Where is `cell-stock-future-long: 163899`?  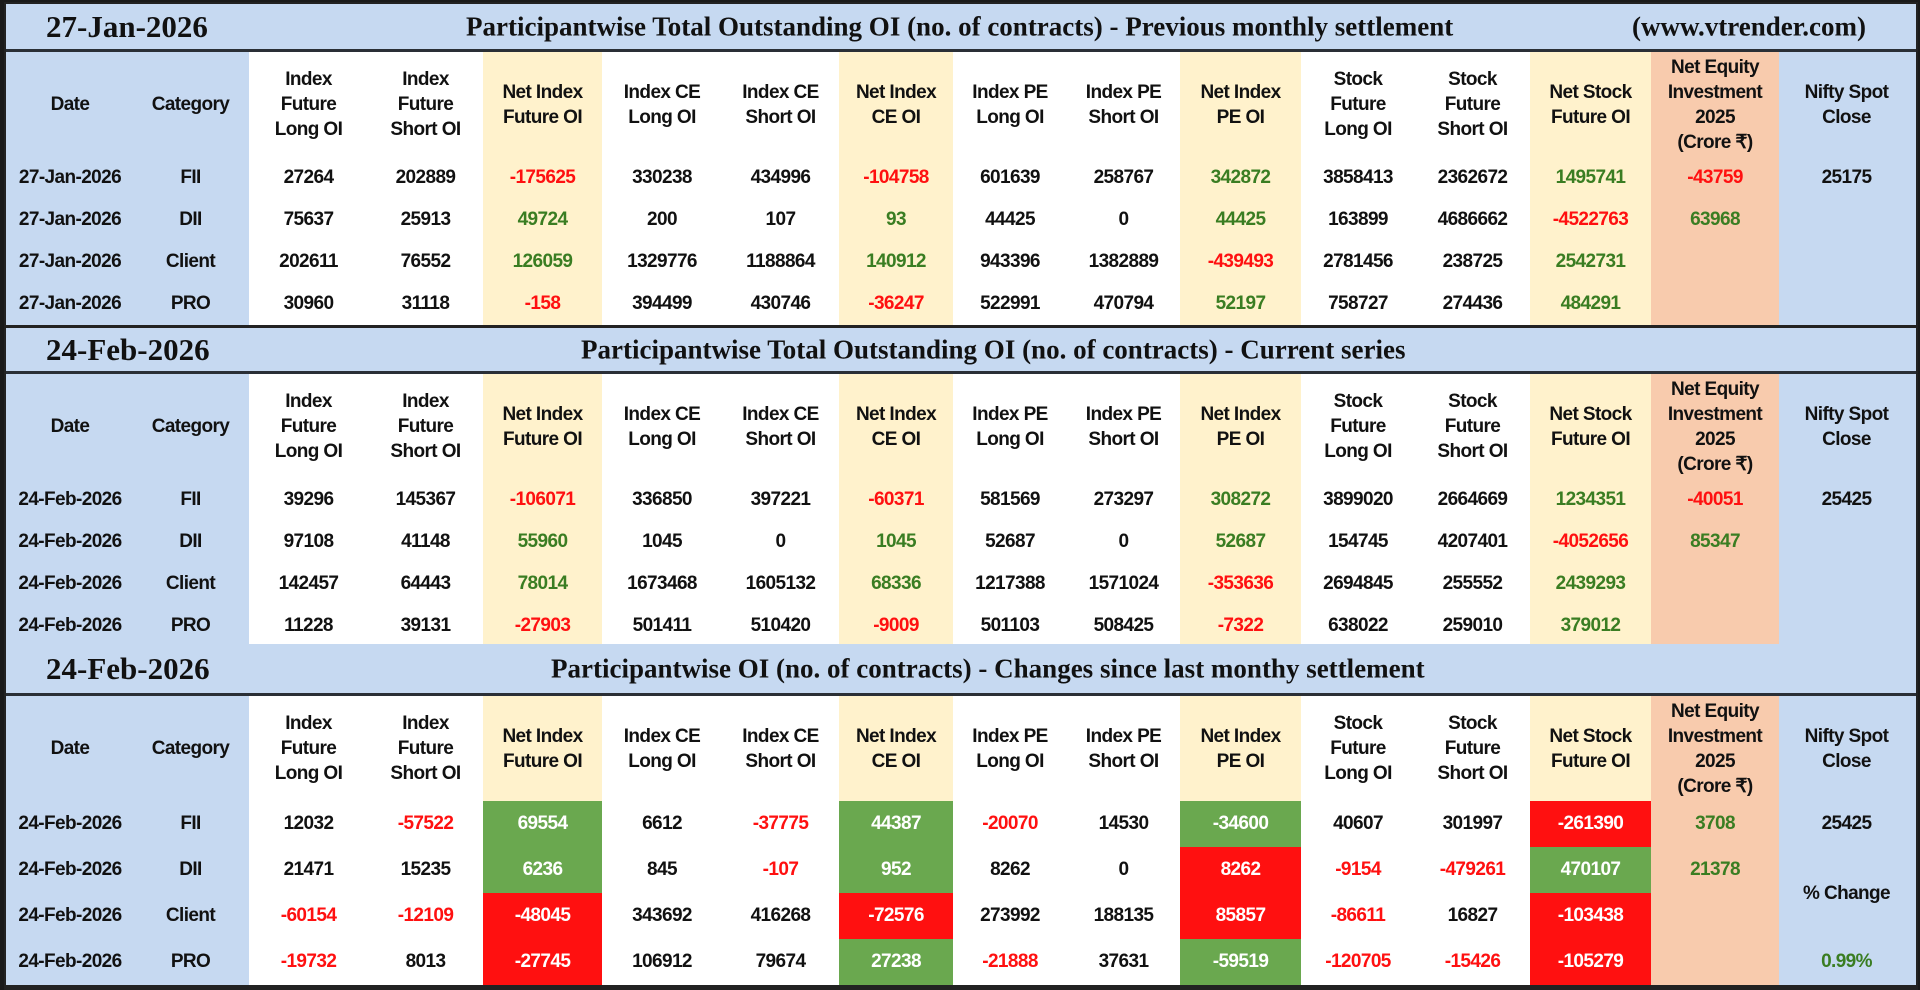
cell-stock-future-long: 163899 is located at coordinates (1358, 220).